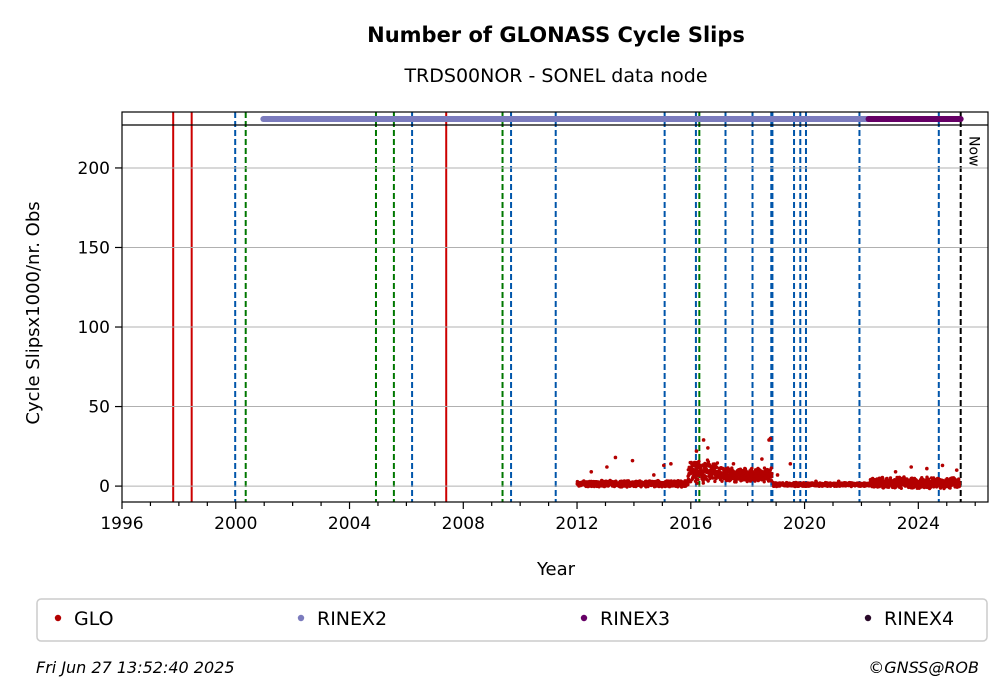  What do you see at coordinates (104, 487) in the screenshot?
I see `y-tick-label: 0` at bounding box center [104, 487].